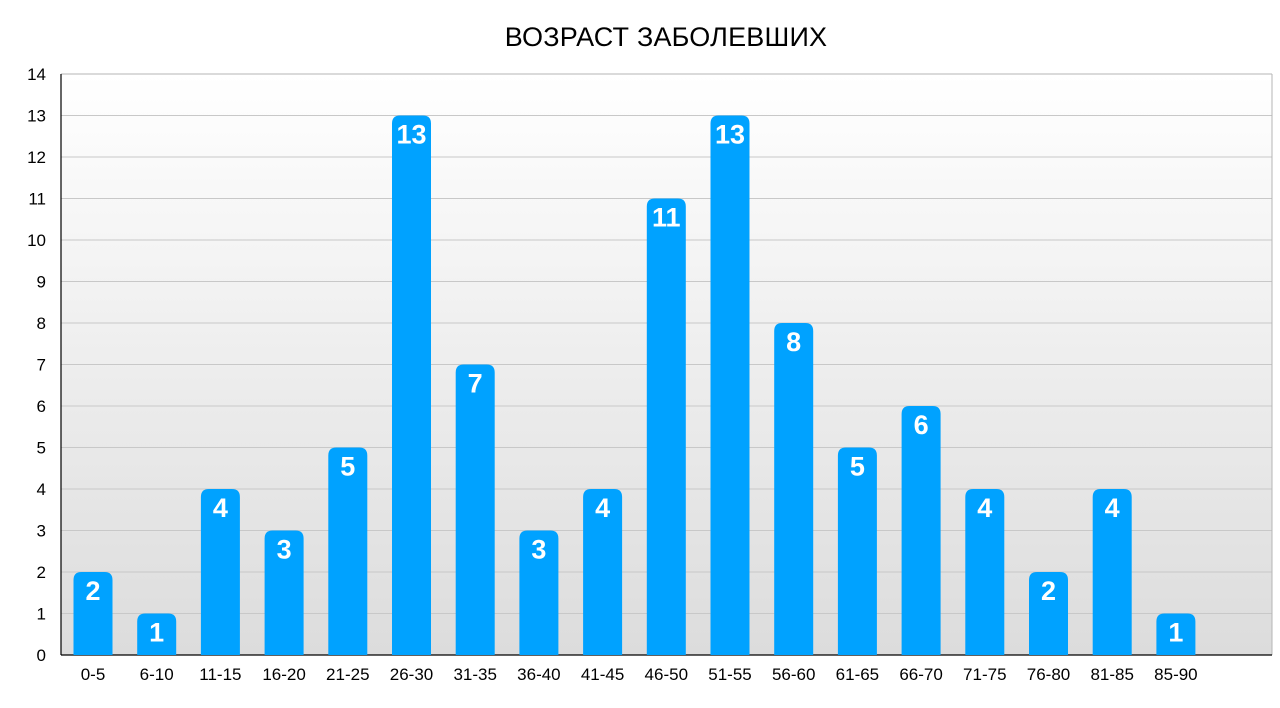 The height and width of the screenshot is (708, 1280). What do you see at coordinates (36, 240) in the screenshot?
I see `y-tick-label: 10` at bounding box center [36, 240].